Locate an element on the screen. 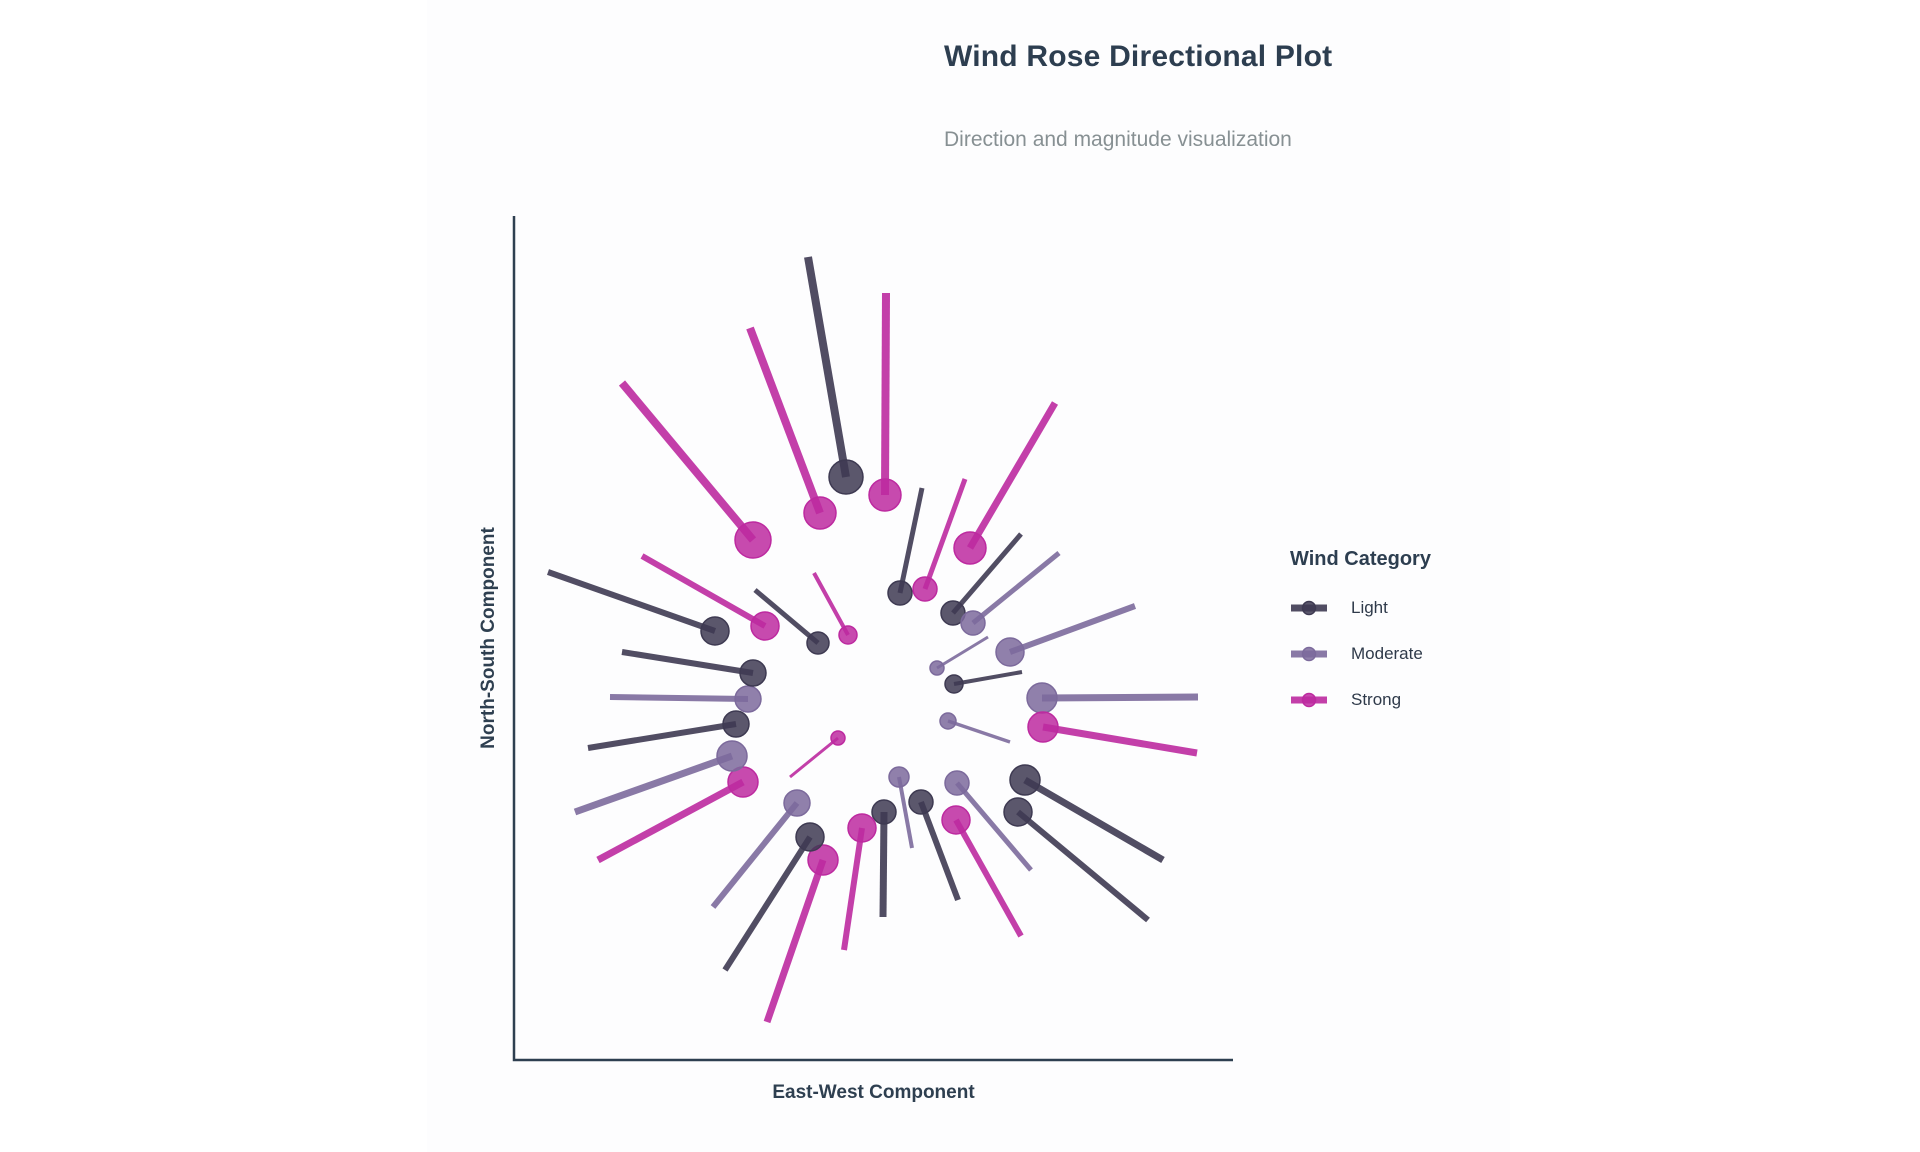 This screenshot has width=1920, height=1152. legend-label: Light is located at coordinates (1369, 607).